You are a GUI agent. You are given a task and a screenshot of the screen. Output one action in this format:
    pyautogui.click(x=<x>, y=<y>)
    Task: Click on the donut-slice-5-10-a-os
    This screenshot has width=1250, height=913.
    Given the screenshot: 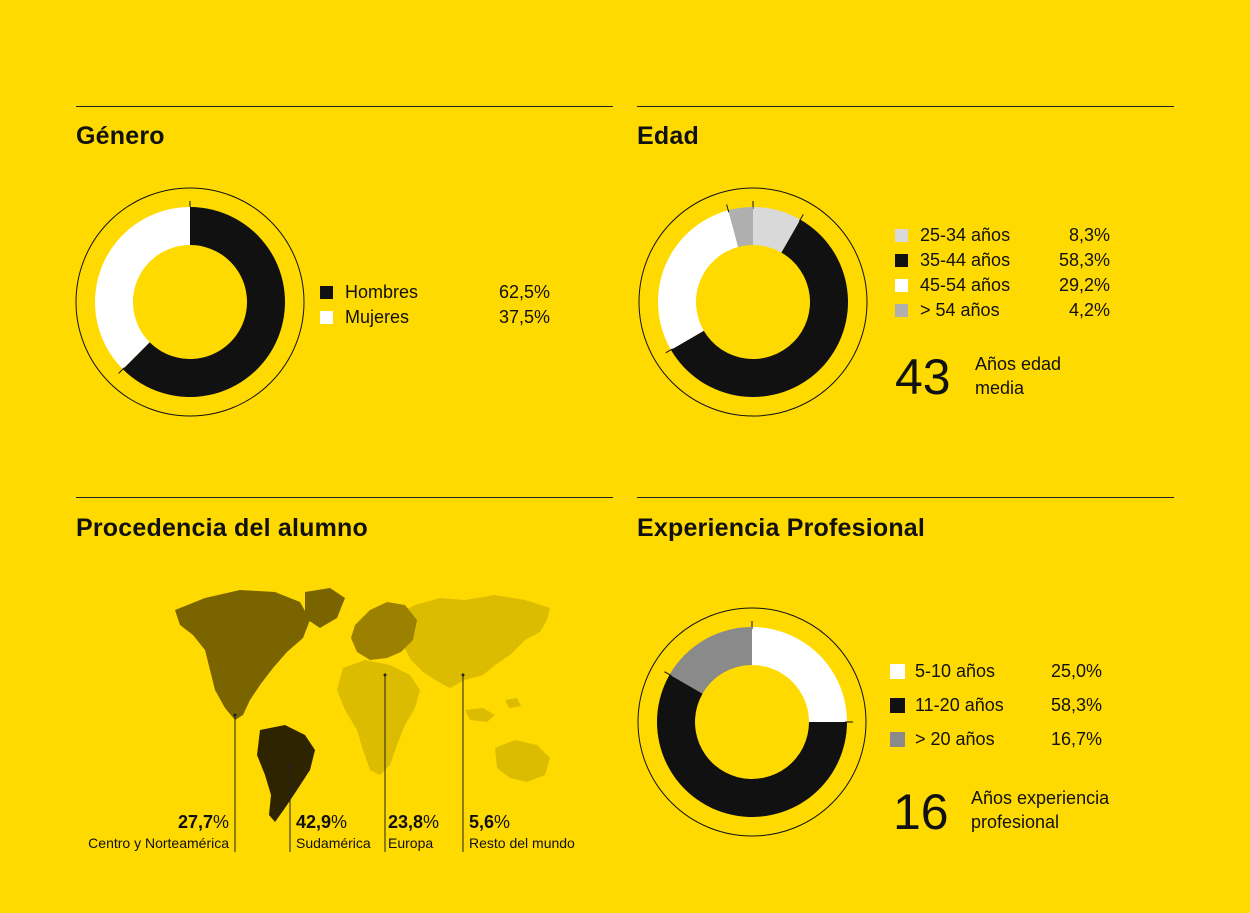 What is the action you would take?
    pyautogui.click(x=799, y=674)
    